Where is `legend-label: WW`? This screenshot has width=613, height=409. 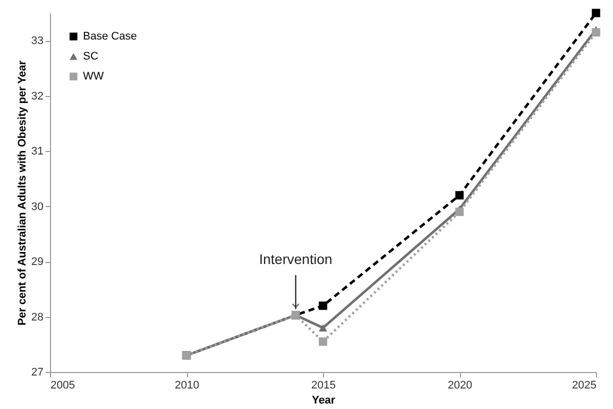
legend-label: WW is located at coordinates (93, 76).